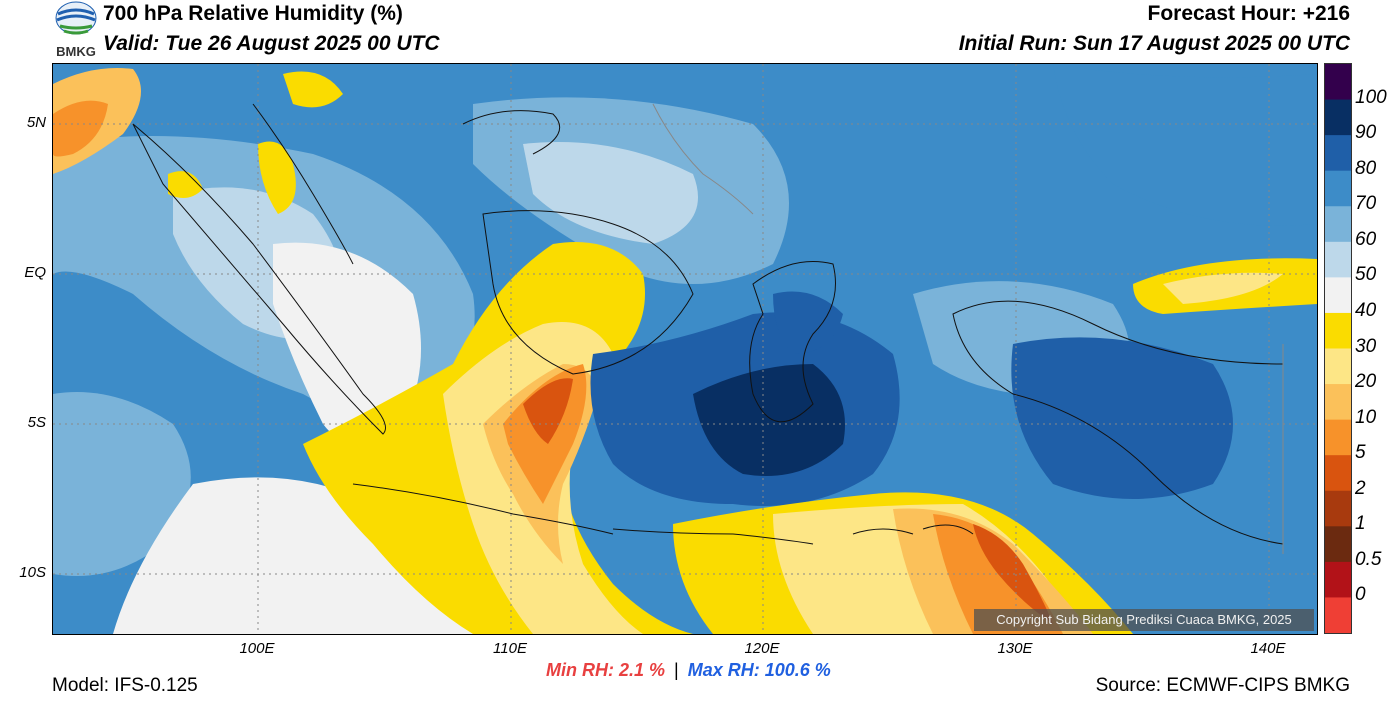 This screenshot has height=709, width=1400. Describe the element at coordinates (1366, 133) in the screenshot. I see `colorbar-label: 90` at that location.